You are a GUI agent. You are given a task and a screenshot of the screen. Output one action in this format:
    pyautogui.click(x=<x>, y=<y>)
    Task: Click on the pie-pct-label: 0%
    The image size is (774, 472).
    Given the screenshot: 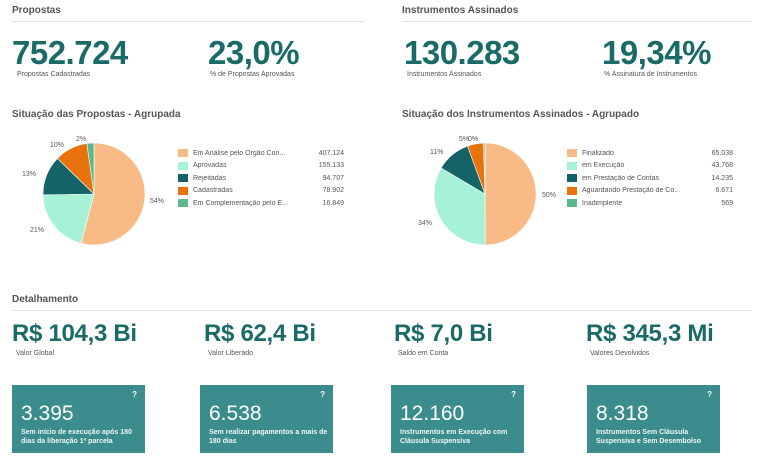 What is the action you would take?
    pyautogui.click(x=473, y=139)
    